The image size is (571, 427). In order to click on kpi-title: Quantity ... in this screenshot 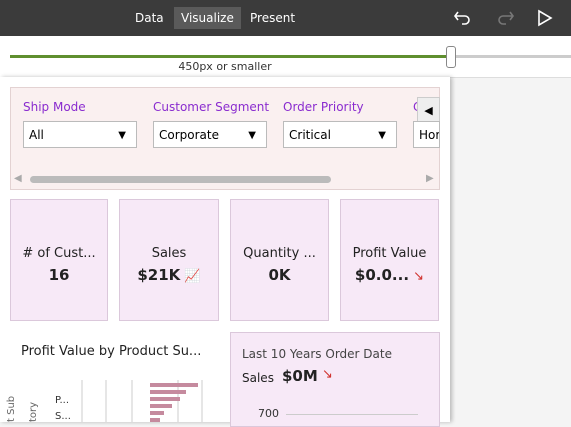, I will do `click(279, 253)`.